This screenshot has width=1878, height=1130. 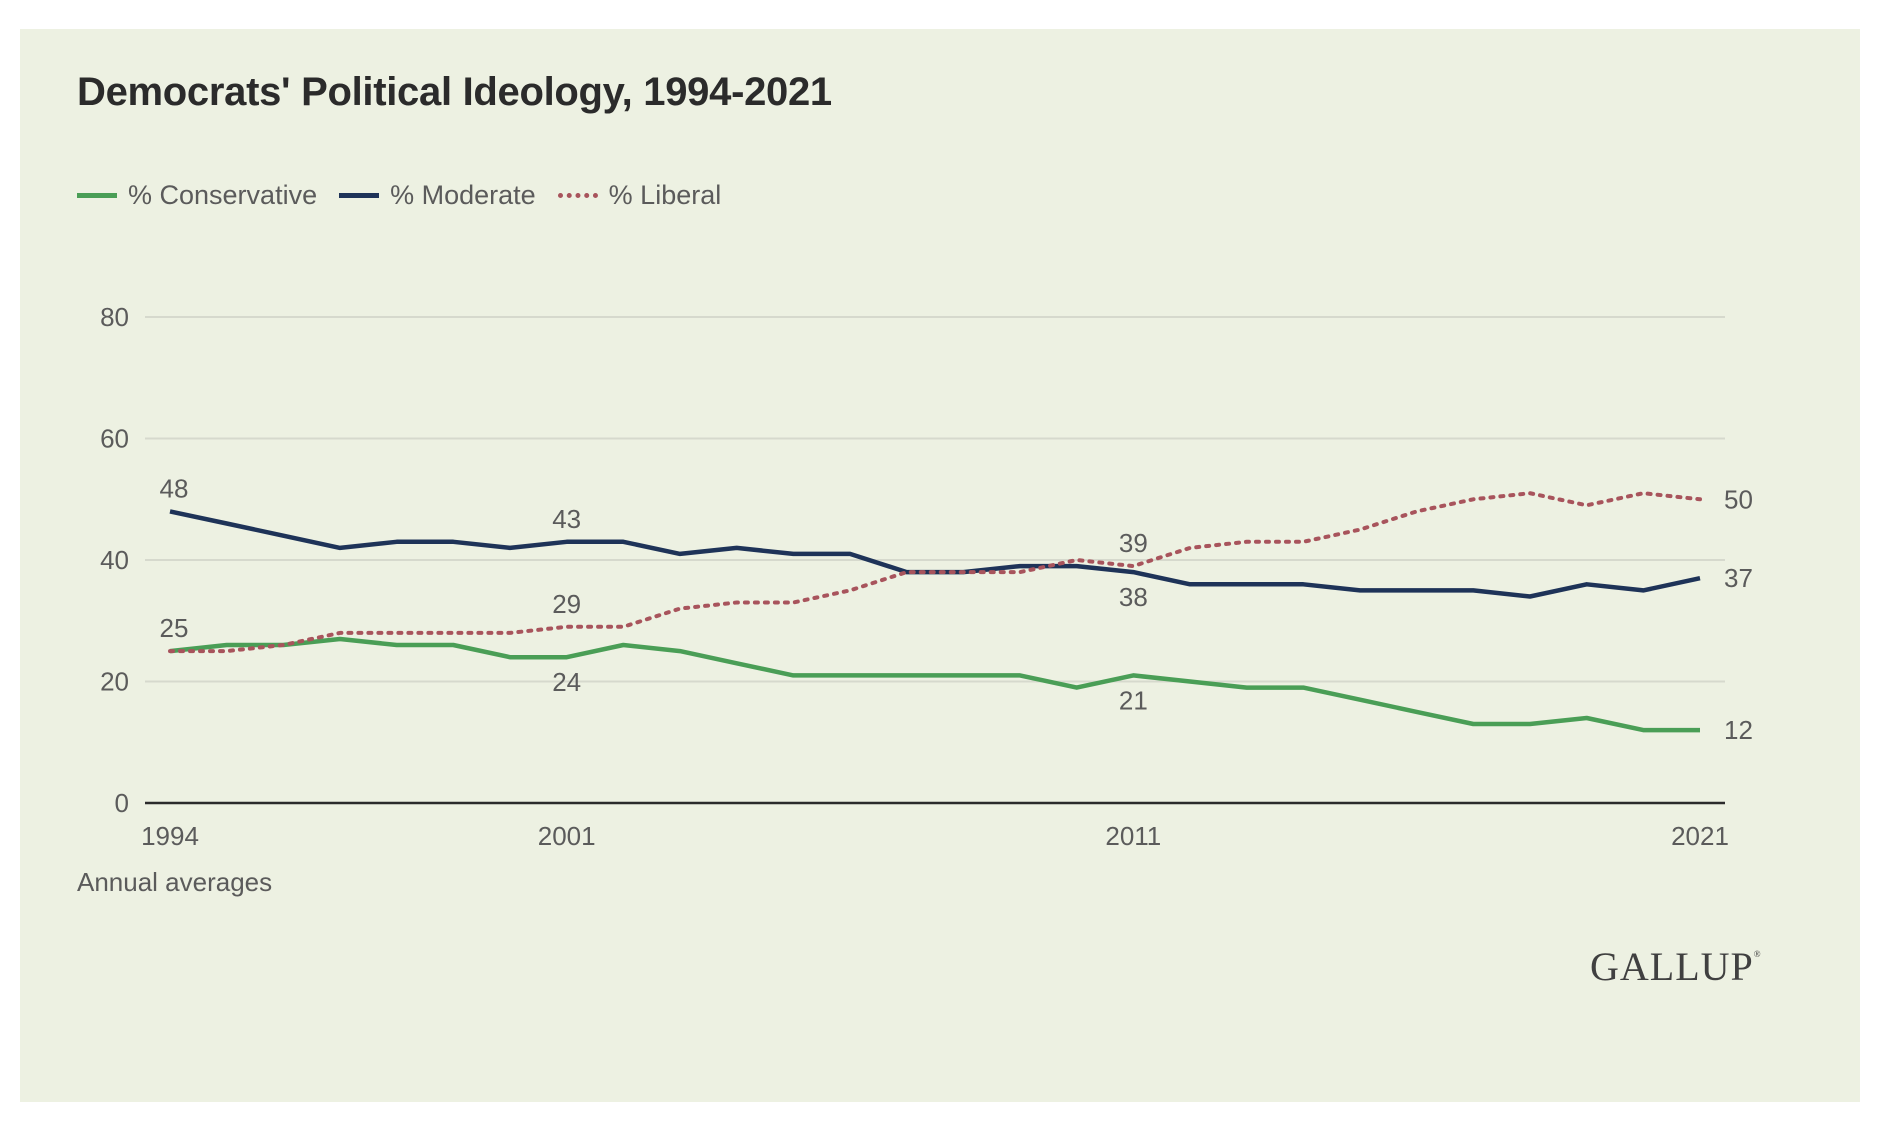 I want to click on series-line-conservative, so click(x=934, y=684).